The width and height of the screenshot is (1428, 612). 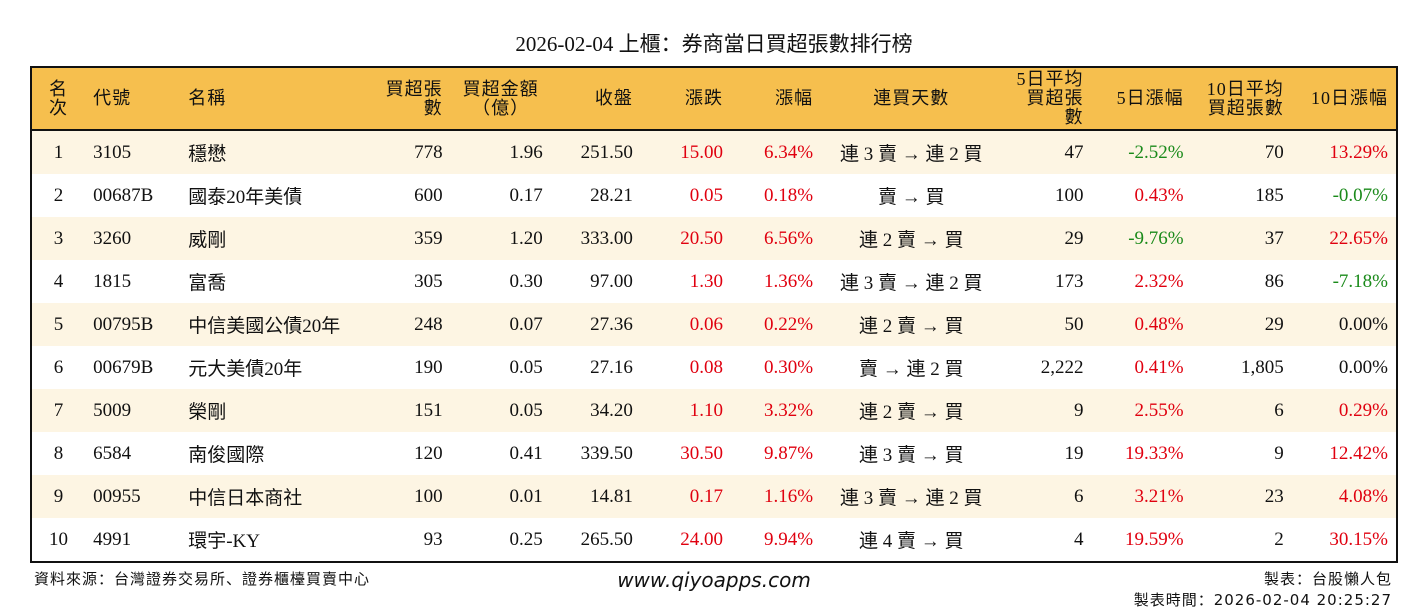 What do you see at coordinates (1046, 496) in the screenshot?
I see `cell-avg5-lots: 6` at bounding box center [1046, 496].